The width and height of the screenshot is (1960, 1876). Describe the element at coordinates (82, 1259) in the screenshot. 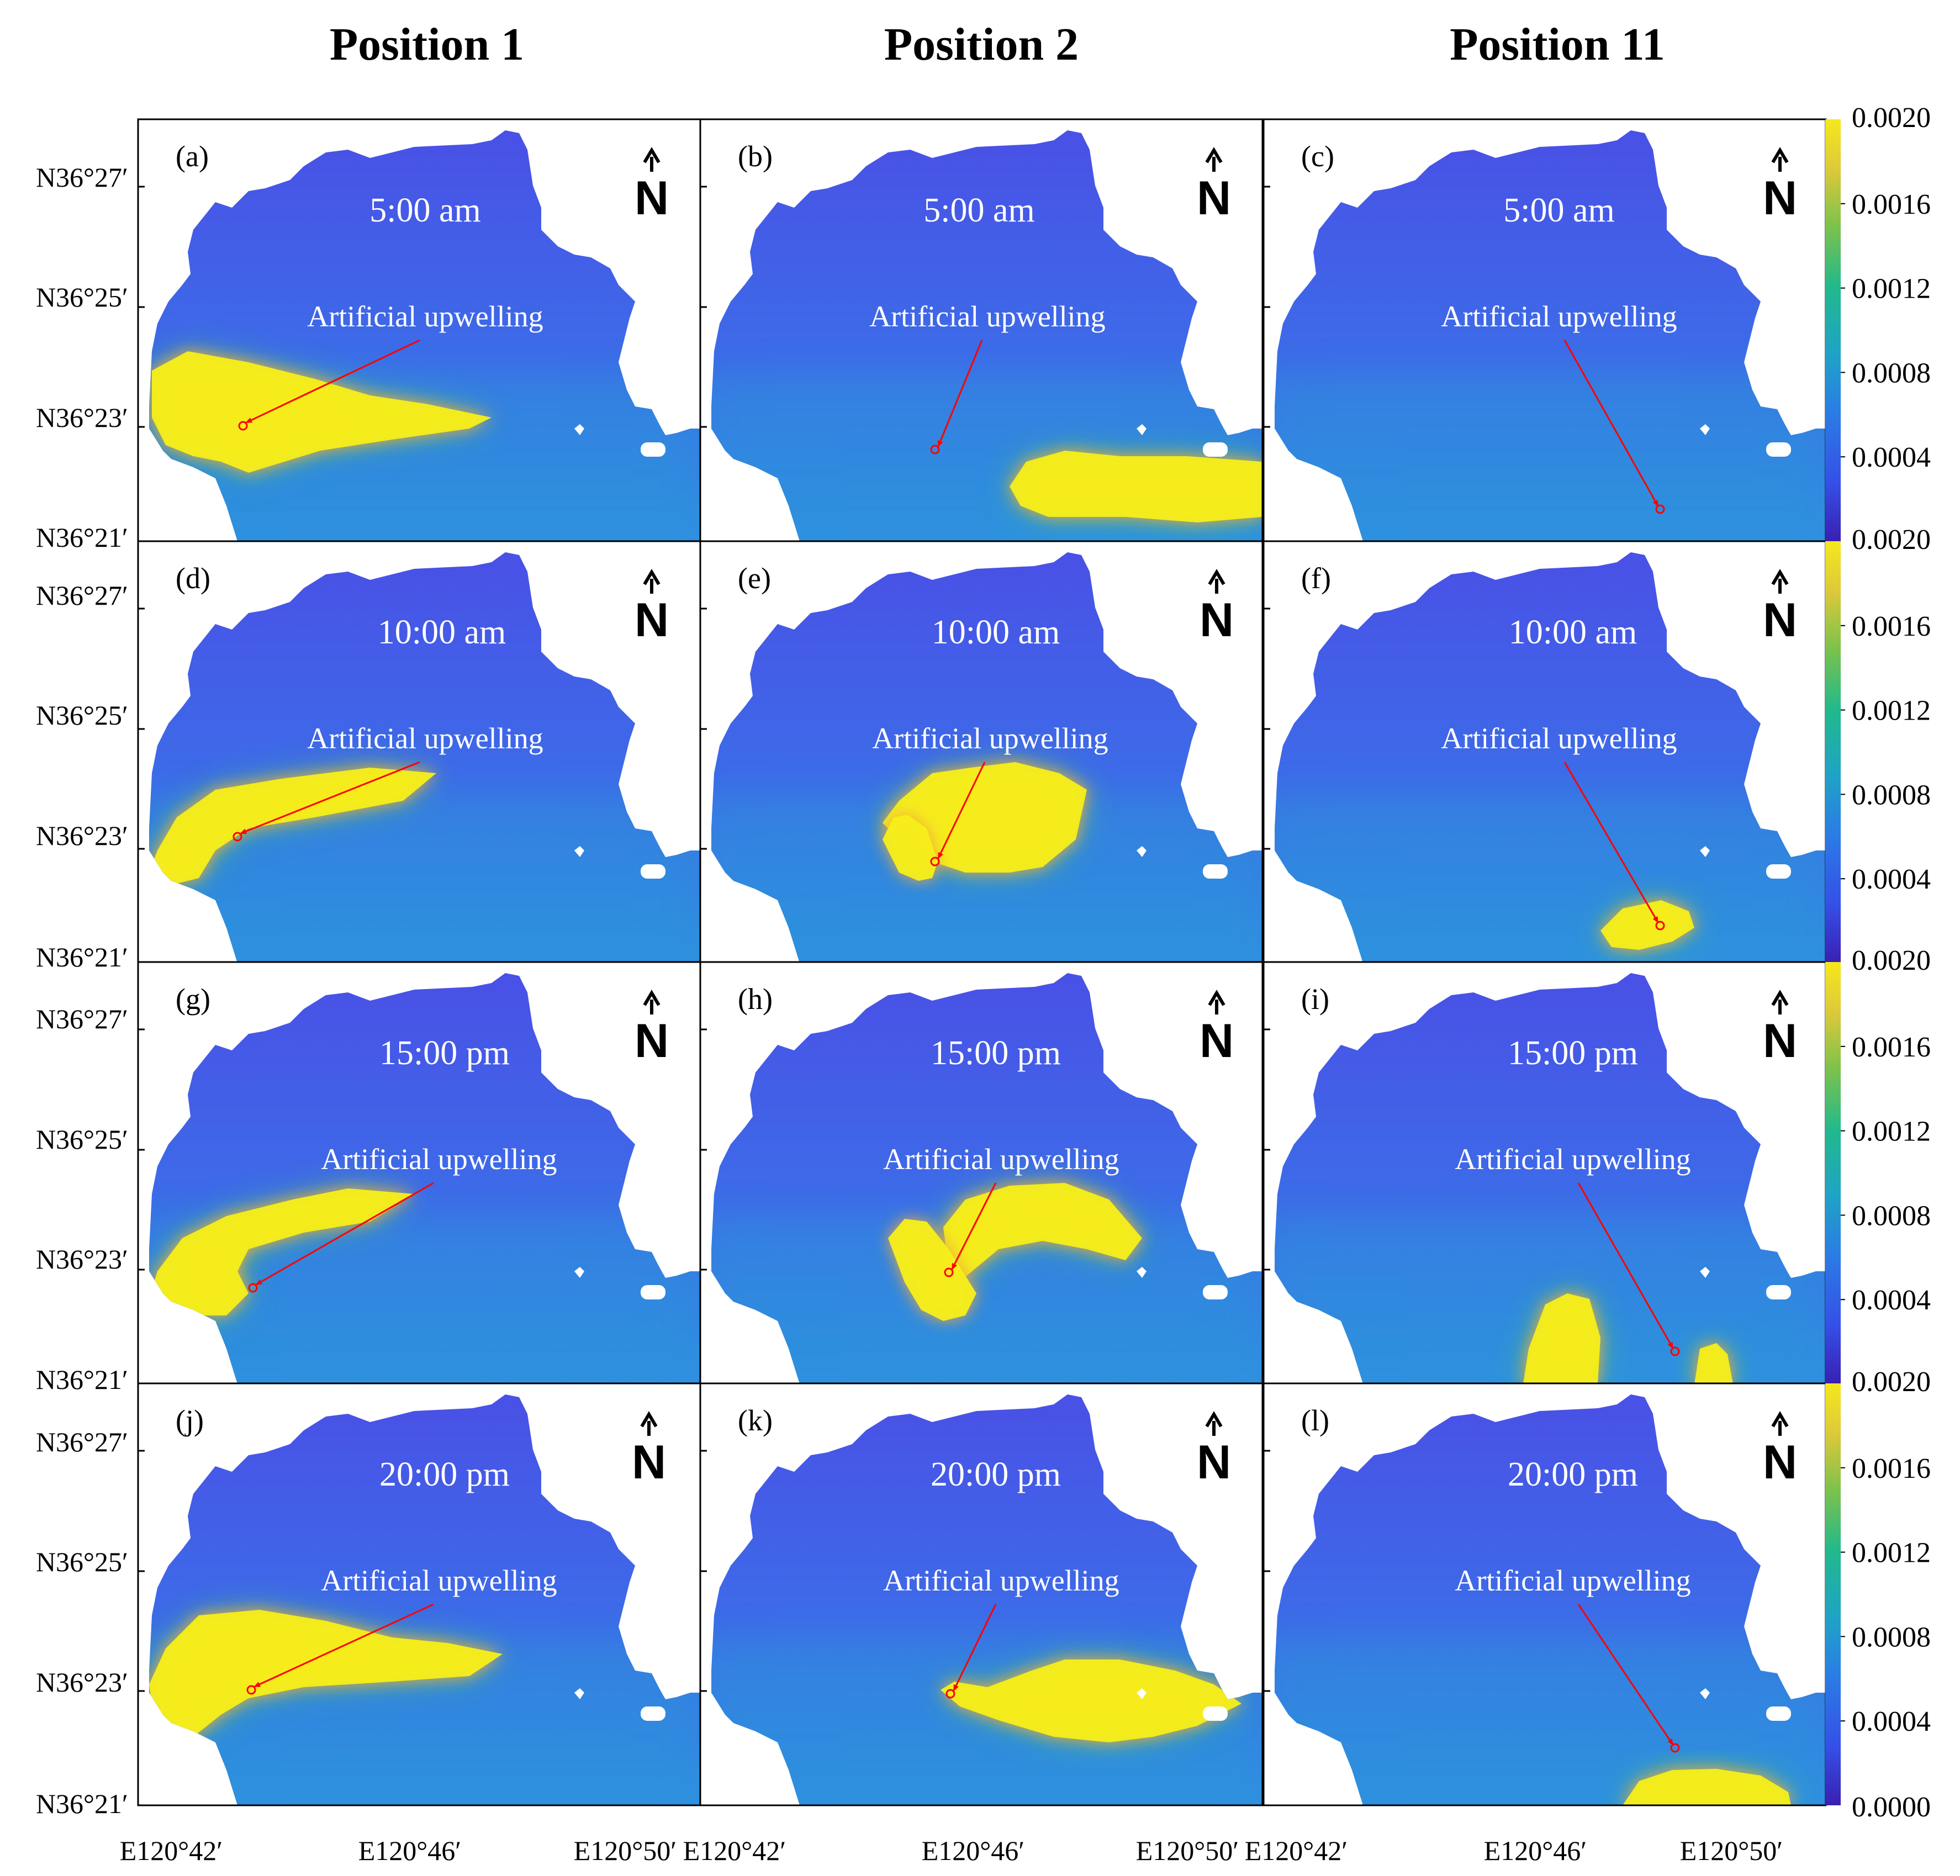

I see `lat-tick-r2-23: N36°23′` at that location.